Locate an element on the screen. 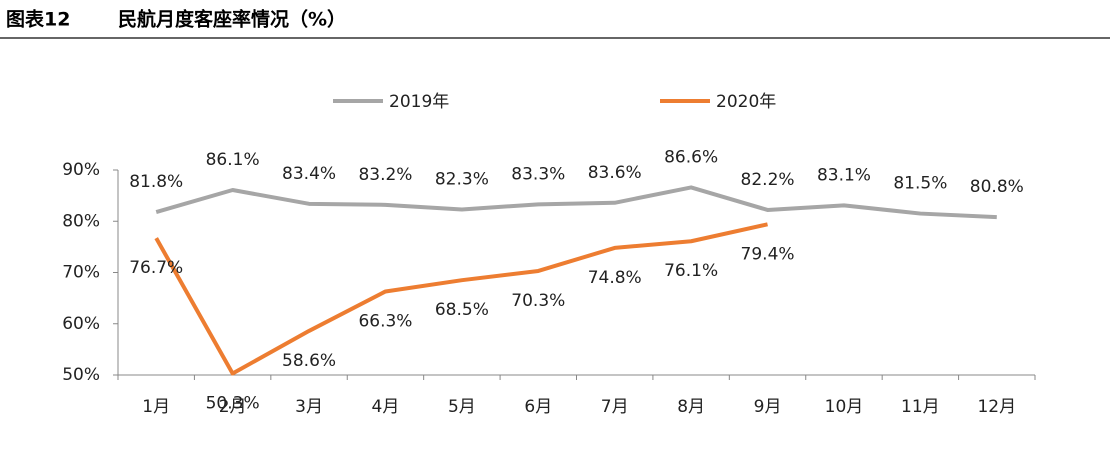  x-tick-label: 11月 is located at coordinates (920, 407).